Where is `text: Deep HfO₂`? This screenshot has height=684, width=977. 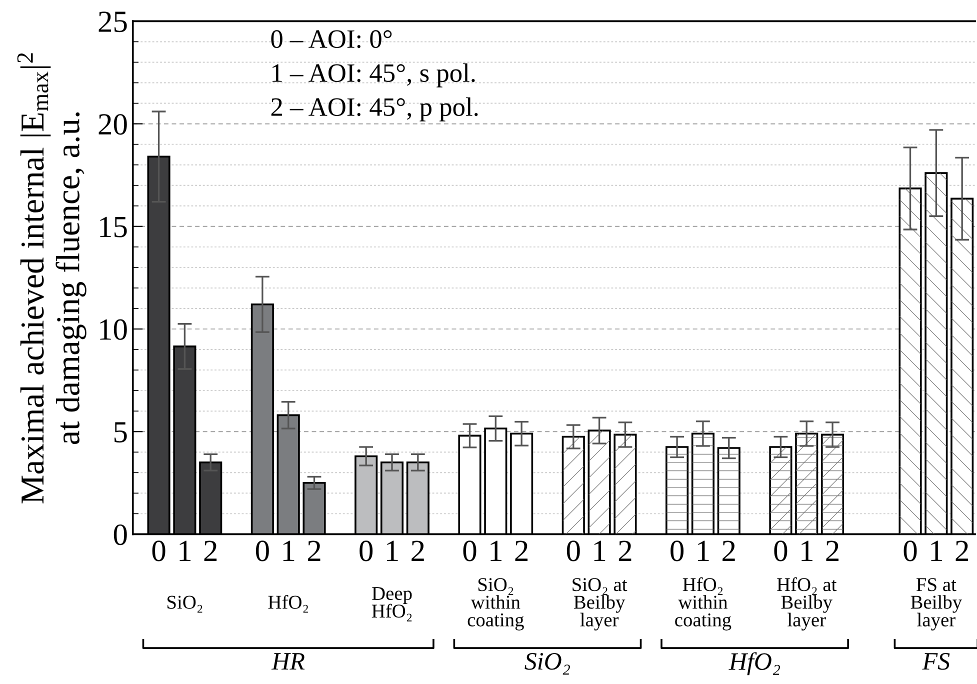
text: Deep HfO₂ is located at coordinates (392, 604).